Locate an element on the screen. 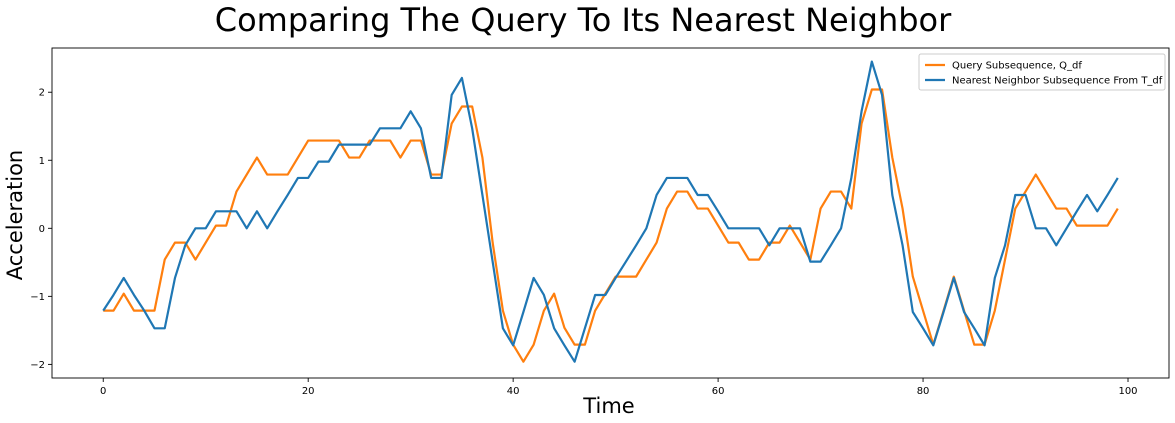  y-tick-label: −1 is located at coordinates (37, 297).